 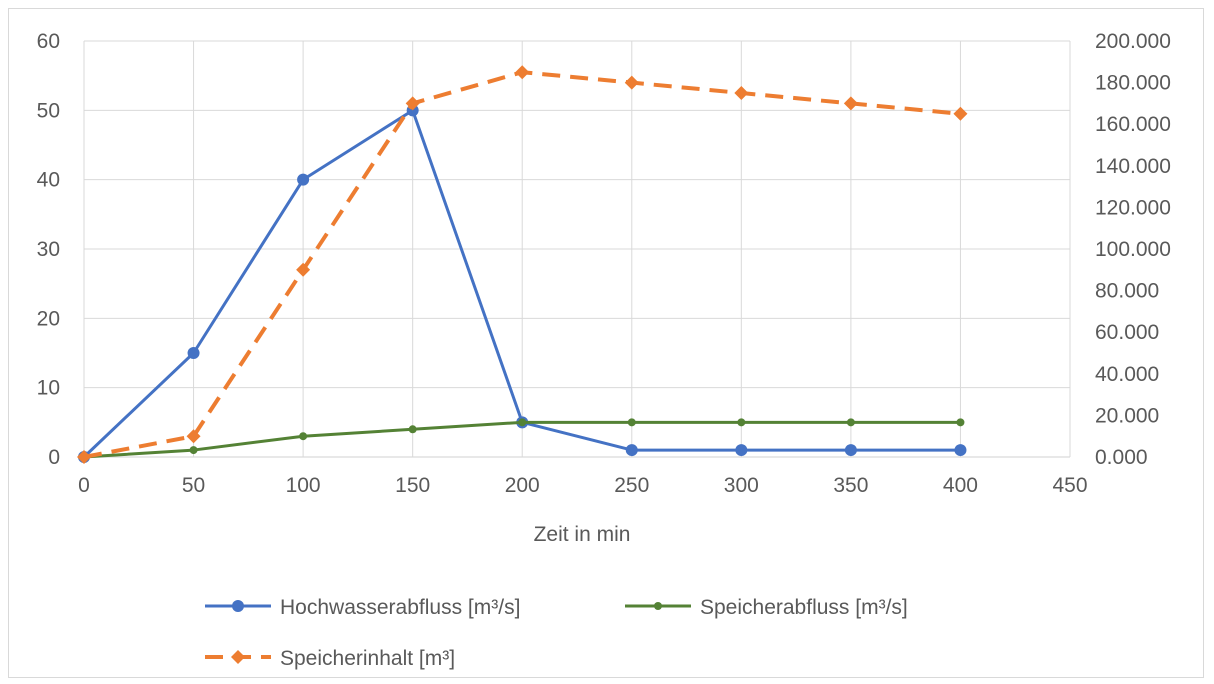 What do you see at coordinates (48, 110) in the screenshot?
I see `y-tick-label: 50` at bounding box center [48, 110].